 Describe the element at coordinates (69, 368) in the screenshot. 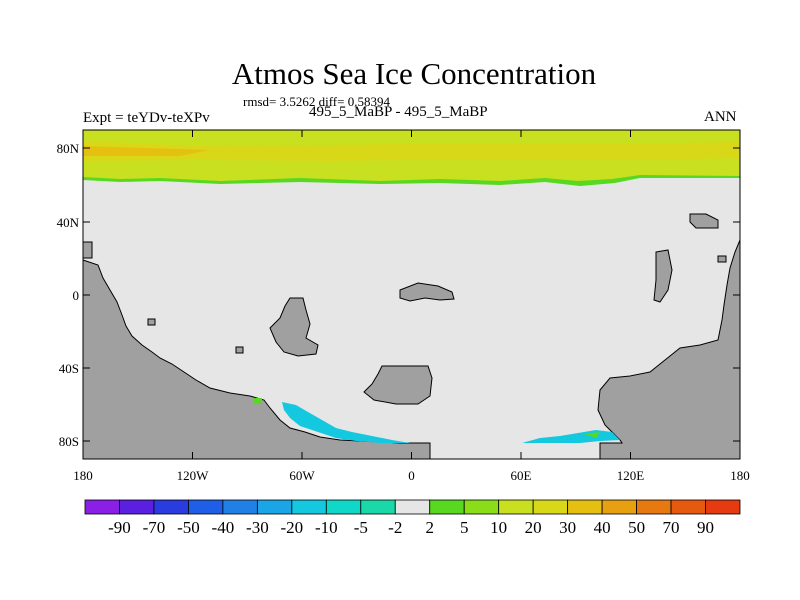

I see `lat-tick-label: 40S` at that location.